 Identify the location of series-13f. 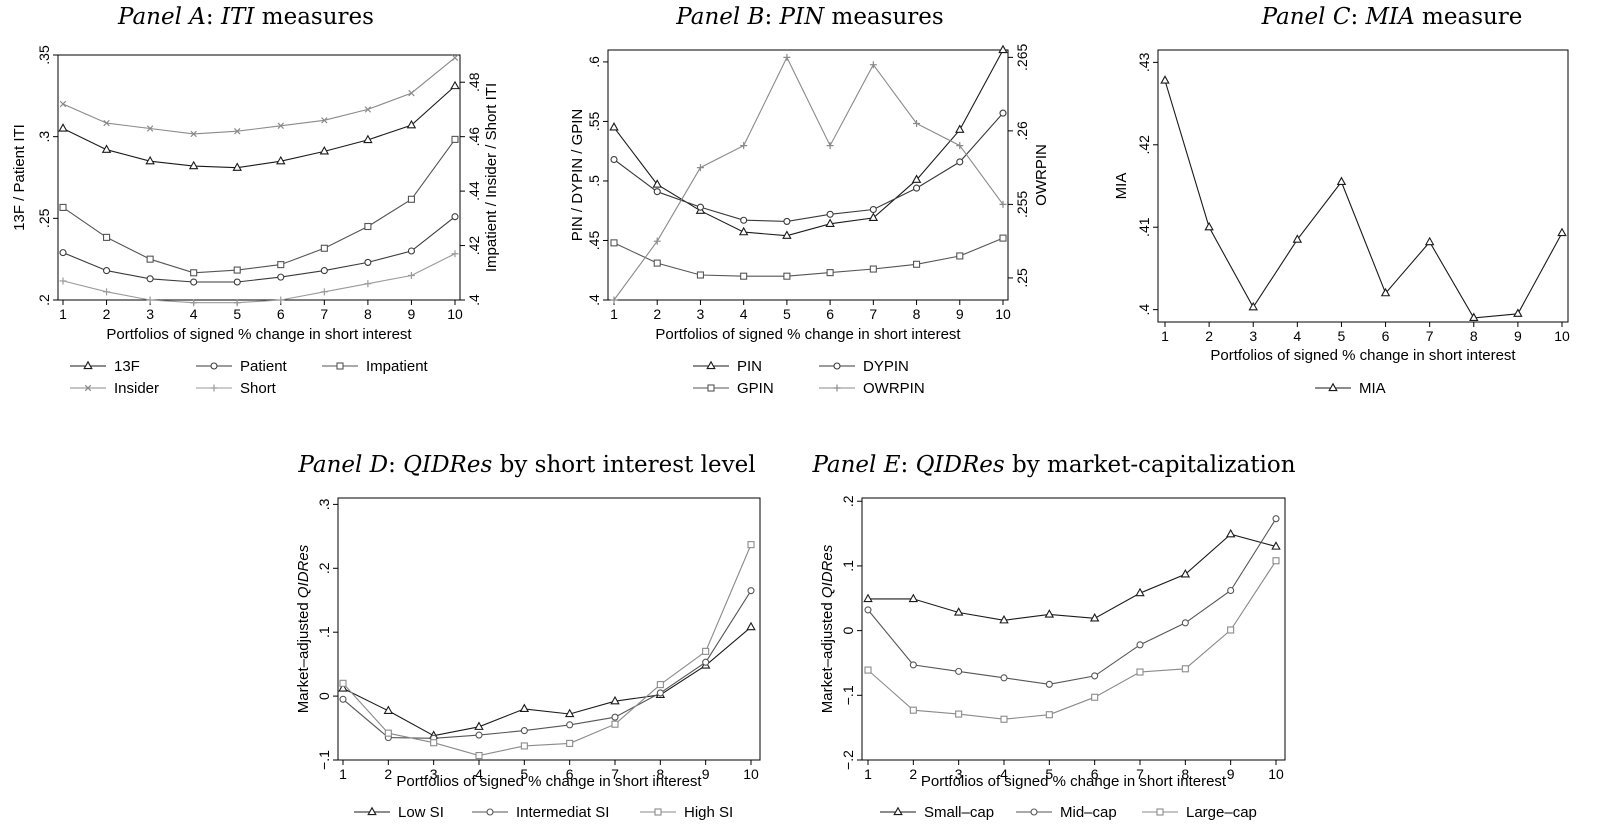
(259, 125).